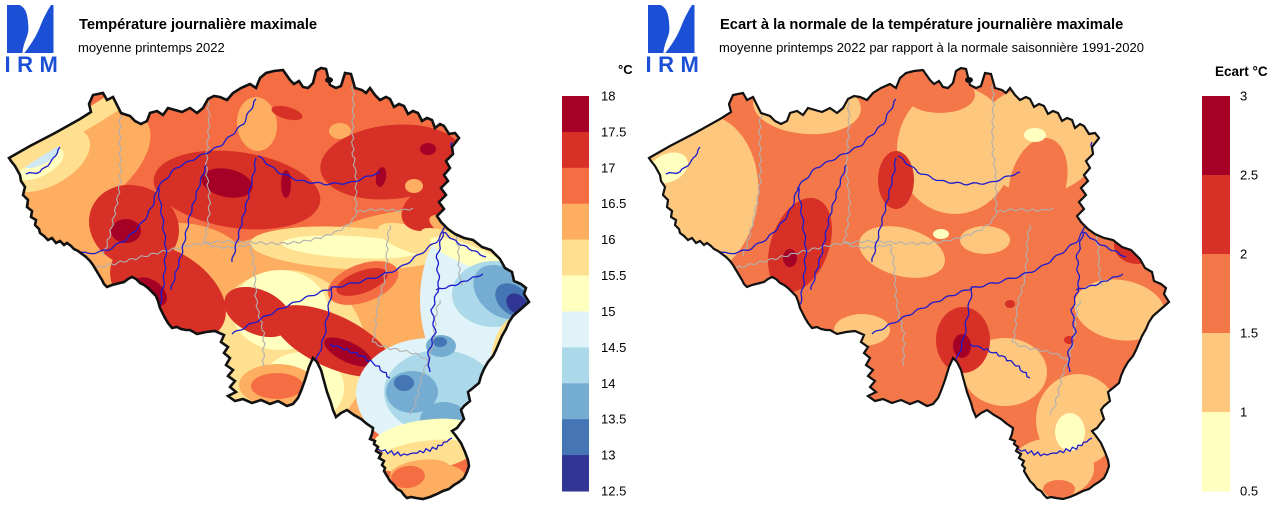  What do you see at coordinates (608, 96) in the screenshot?
I see `svg-text: 18` at bounding box center [608, 96].